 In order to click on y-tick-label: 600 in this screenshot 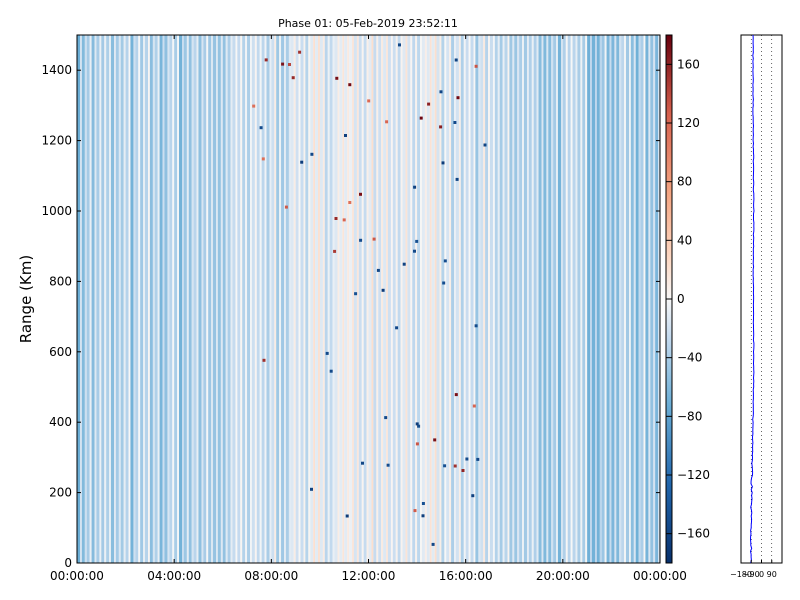, I will do `click(60, 352)`.